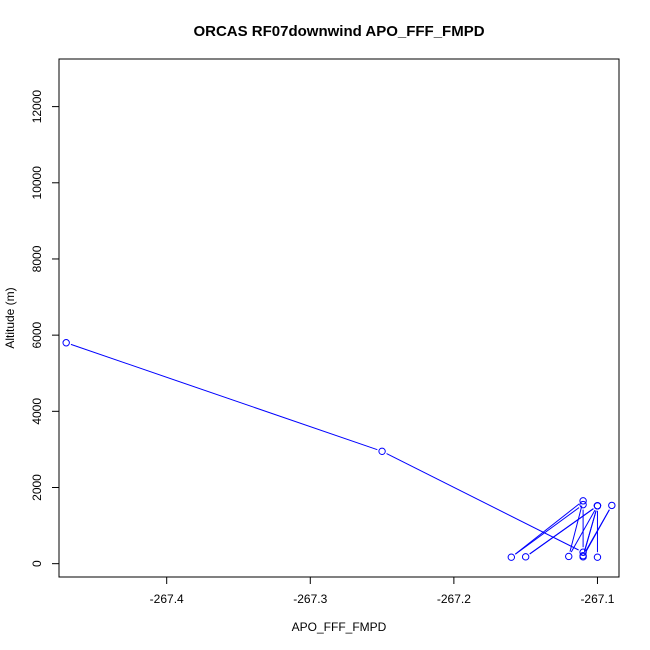  Describe the element at coordinates (37, 334) in the screenshot. I see `y-tick-label: 6000` at that location.